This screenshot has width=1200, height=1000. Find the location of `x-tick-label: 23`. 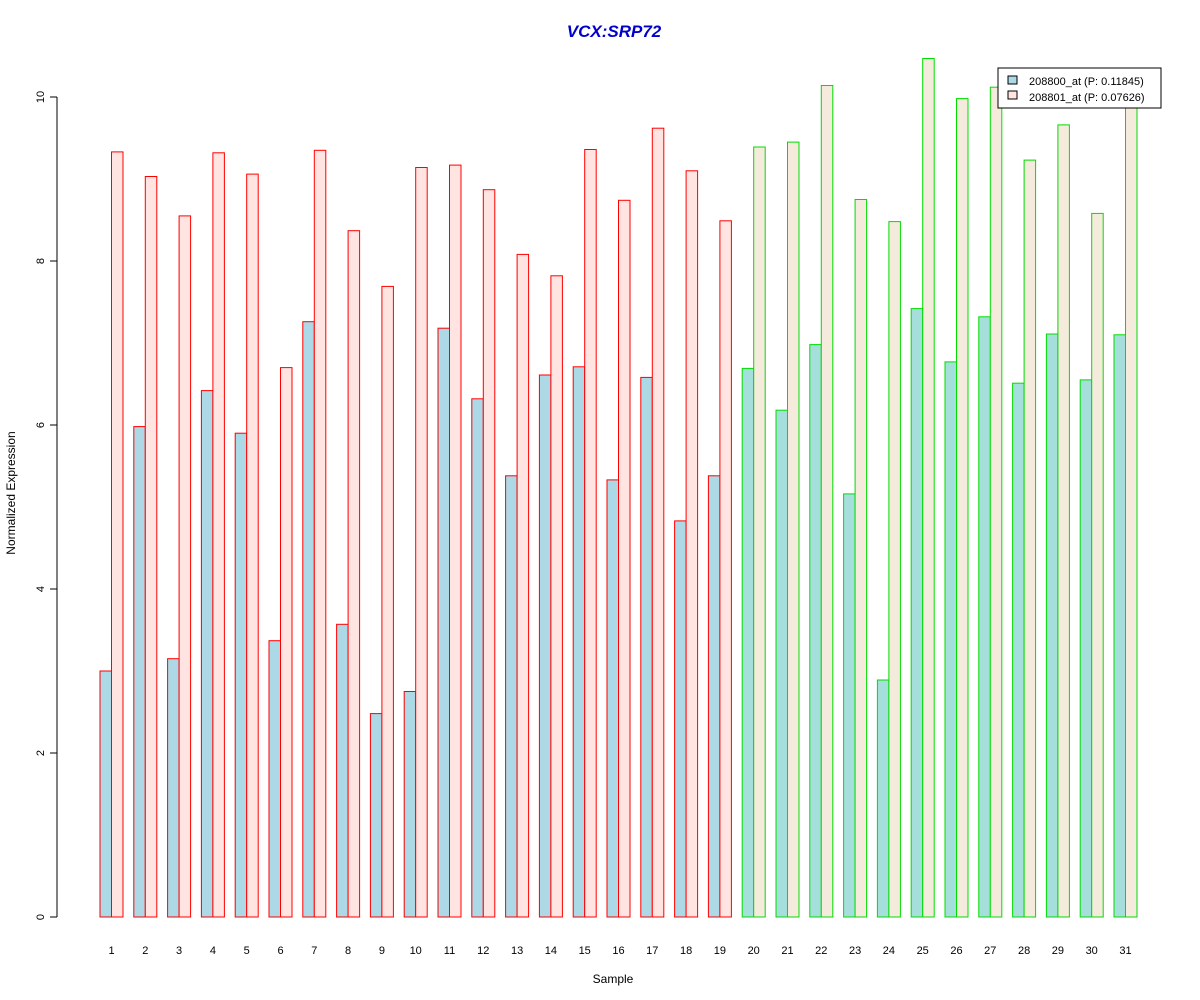

x-tick-label: 23 is located at coordinates (855, 951).